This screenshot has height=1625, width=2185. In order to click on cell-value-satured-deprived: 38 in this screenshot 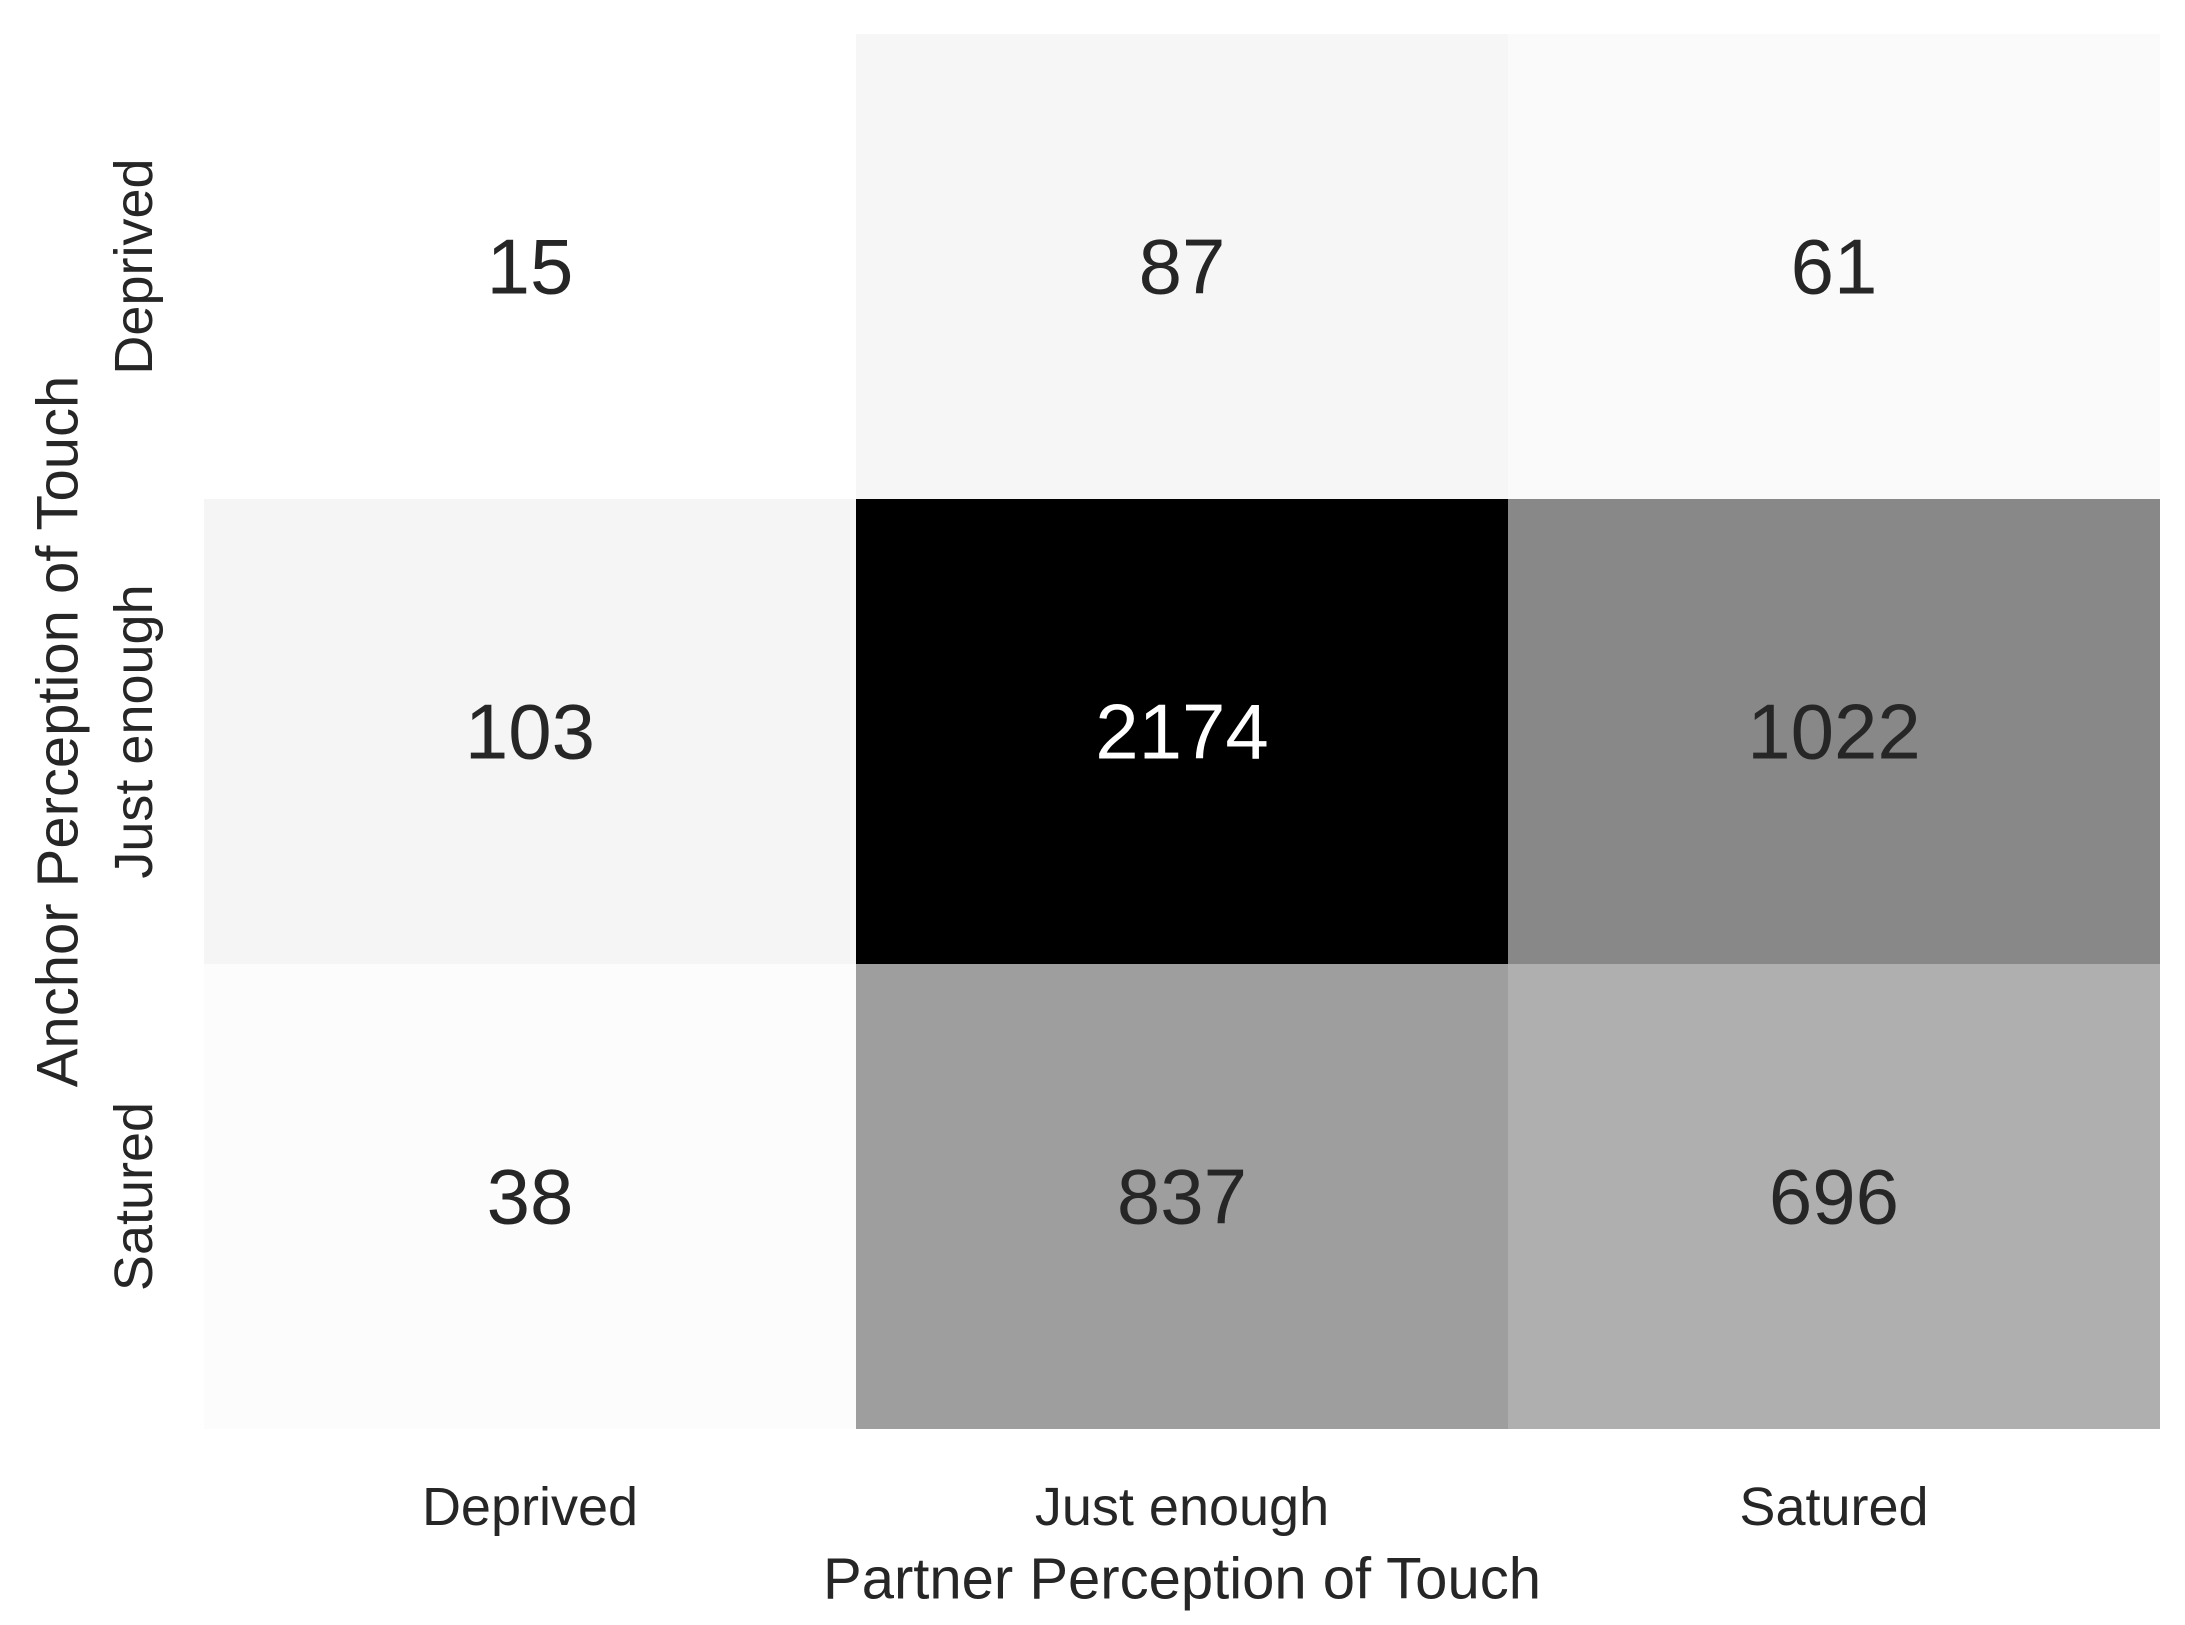, I will do `click(530, 1197)`.